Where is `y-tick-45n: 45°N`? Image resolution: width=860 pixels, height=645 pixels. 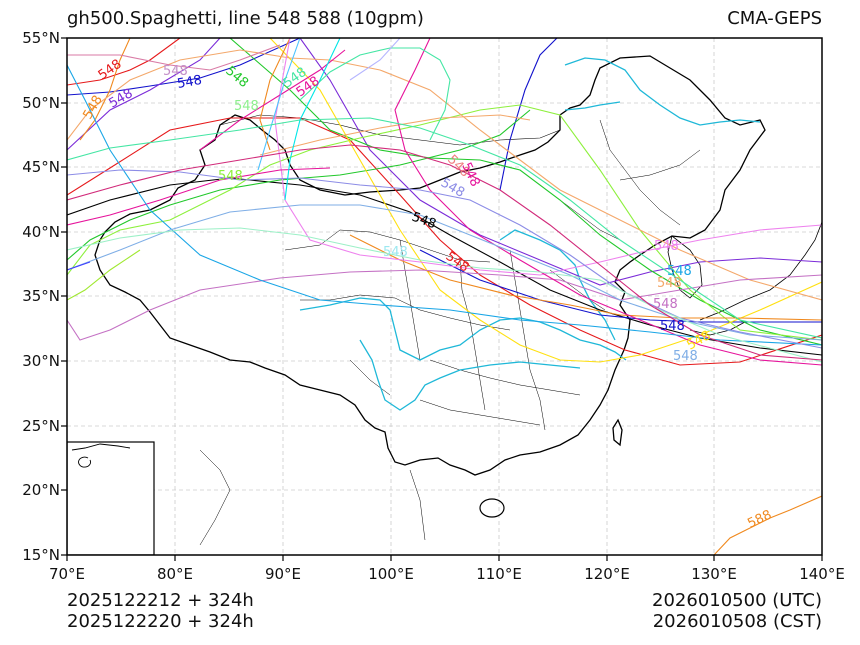 y-tick-45n: 45°N is located at coordinates (41, 167).